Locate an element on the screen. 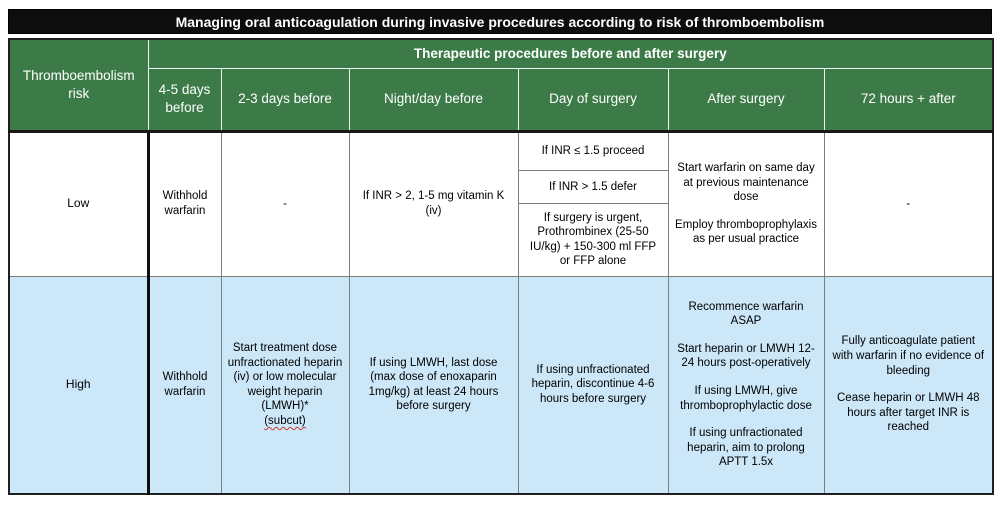 The image size is (1000, 507). cell-low-night-day-before: If INR > 2, 1-5 mg vitamin K (iv) is located at coordinates (433, 203).